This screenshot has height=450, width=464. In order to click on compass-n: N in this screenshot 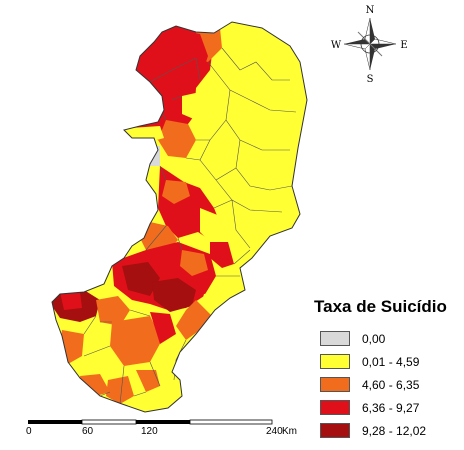, I will do `click(370, 10)`.